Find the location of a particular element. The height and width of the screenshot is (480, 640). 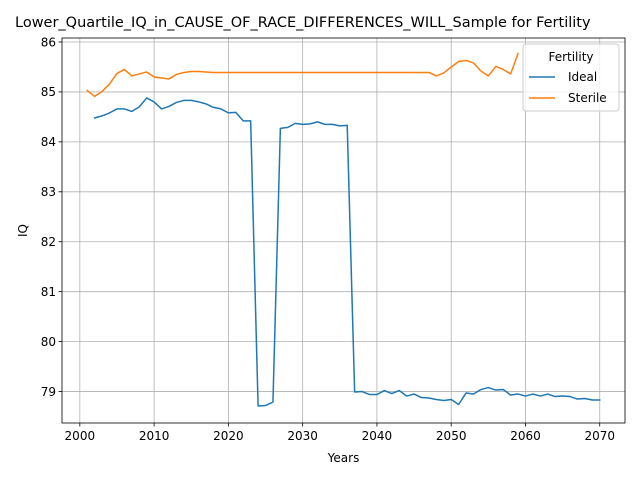

x-axis-ticks: 2000 2010 2020 2030 2040 2050 2060 2070 is located at coordinates (340, 433).